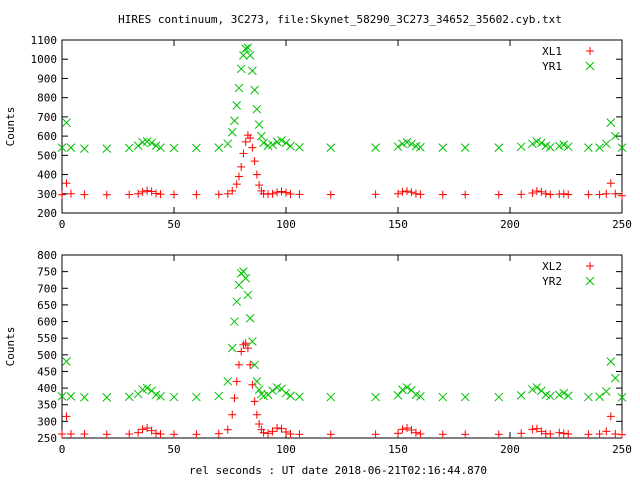 The height and width of the screenshot is (485, 640). What do you see at coordinates (47, 421) in the screenshot?
I see `y-tick-label: 300` at bounding box center [47, 421].